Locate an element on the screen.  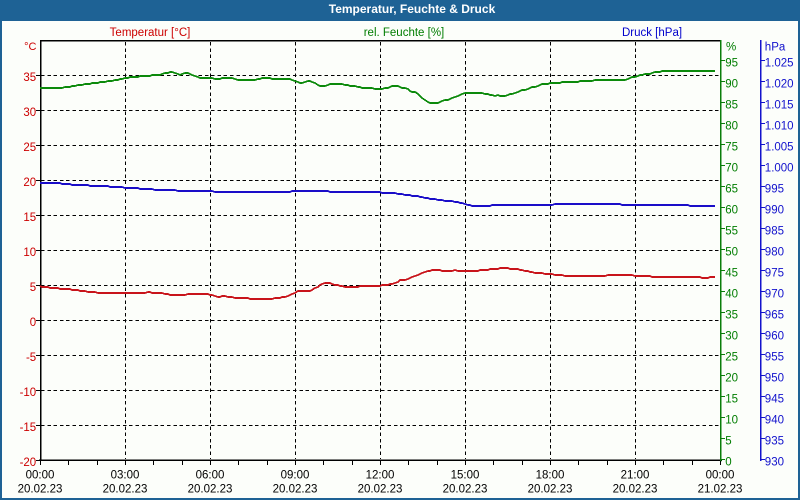
svg-text: 21:00 is located at coordinates (635, 476).